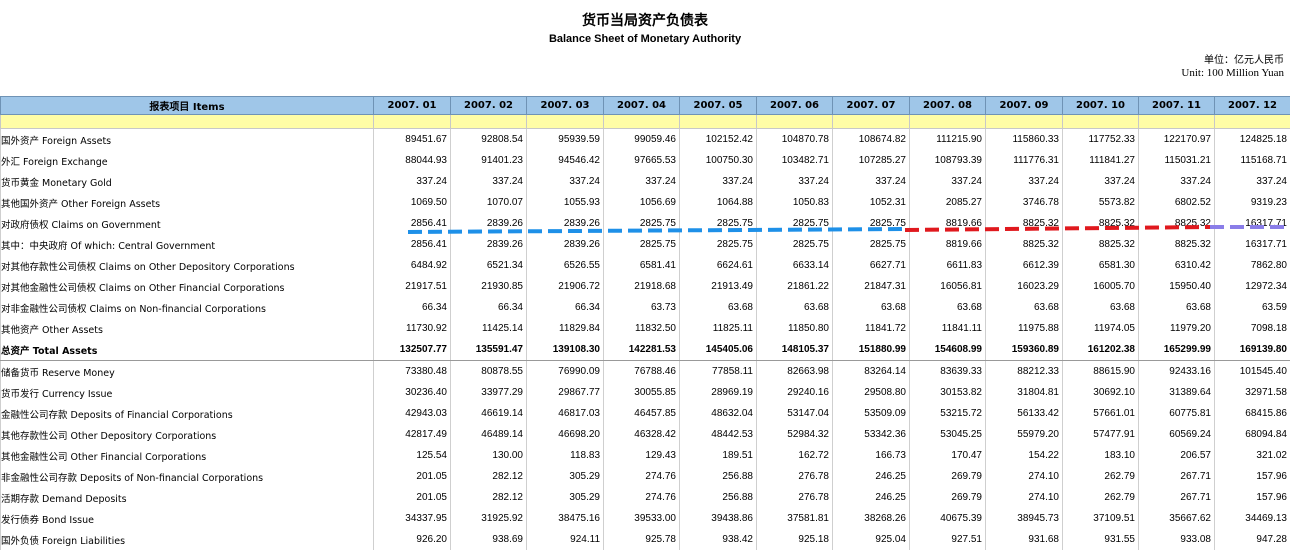 This screenshot has height=557, width=1290. What do you see at coordinates (947, 476) in the screenshot?
I see `value-cell: 269.79` at bounding box center [947, 476].